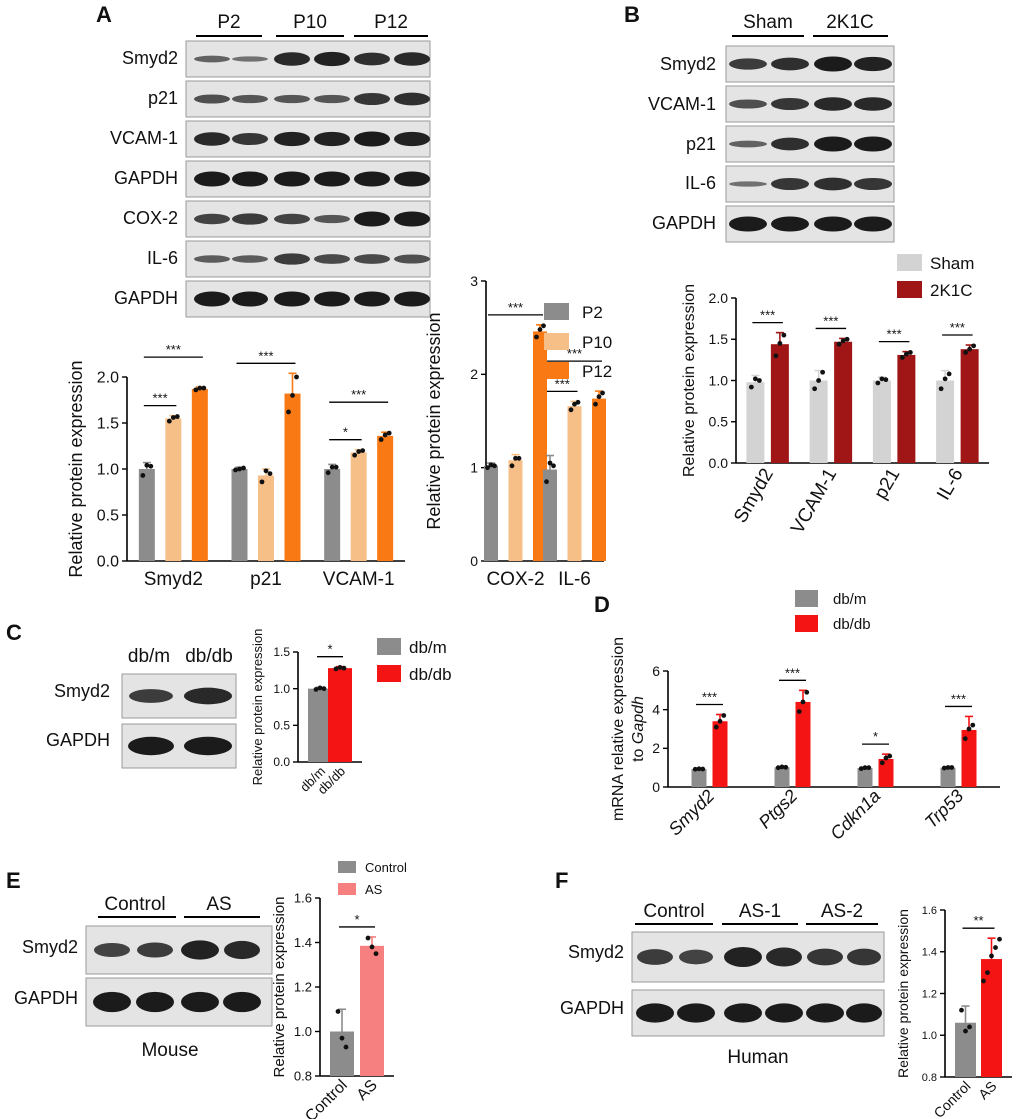 The width and height of the screenshot is (1020, 1119). What do you see at coordinates (887, 484) in the screenshot?
I see `category-label: p21` at bounding box center [887, 484].